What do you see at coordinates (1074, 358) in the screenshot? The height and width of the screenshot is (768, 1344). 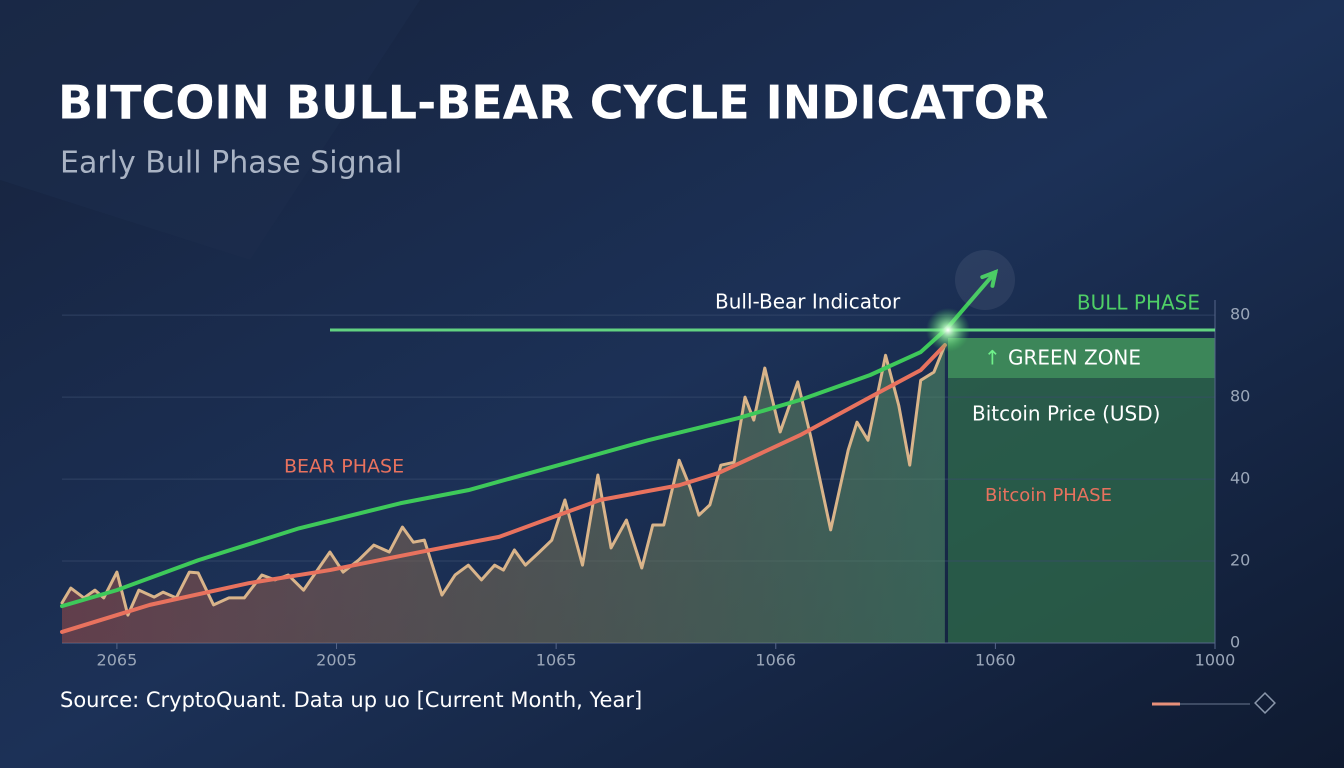 I see `green-zone-label: GREEN ZONE` at bounding box center [1074, 358].